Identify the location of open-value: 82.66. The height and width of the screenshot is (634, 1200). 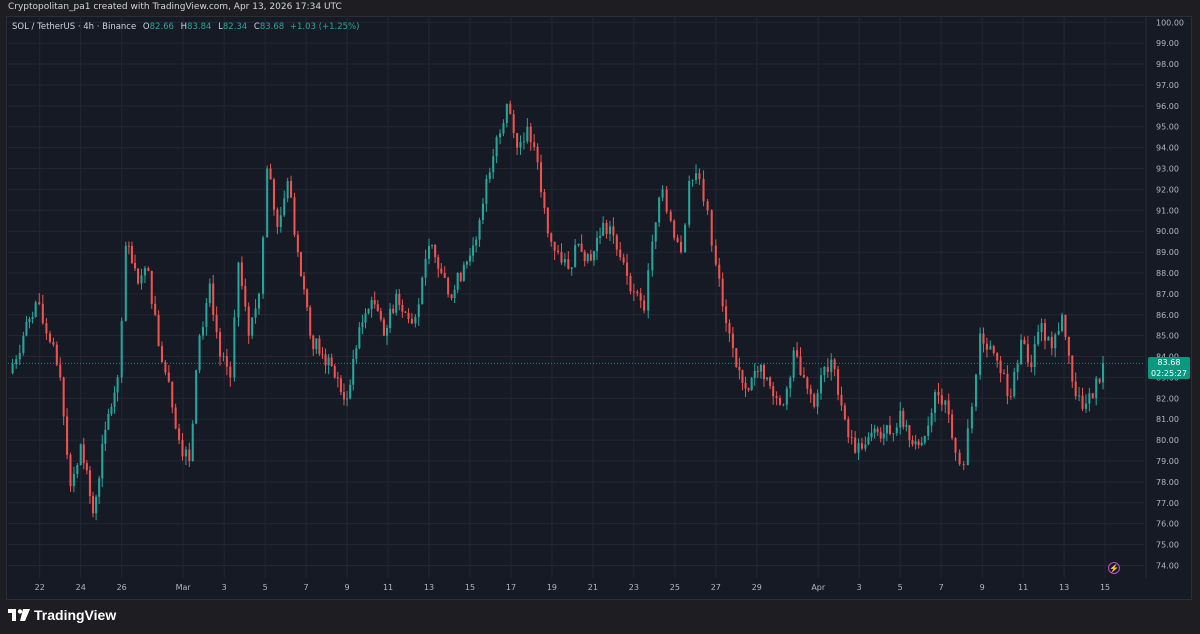
(161, 27).